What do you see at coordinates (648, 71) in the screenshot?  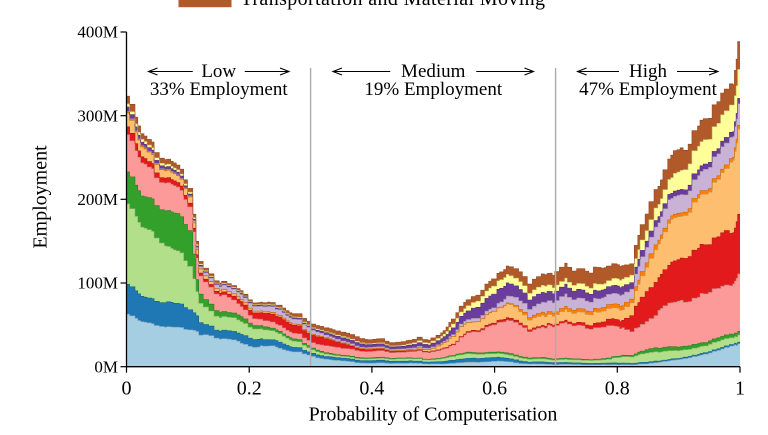 I see `svg-text: High` at bounding box center [648, 71].